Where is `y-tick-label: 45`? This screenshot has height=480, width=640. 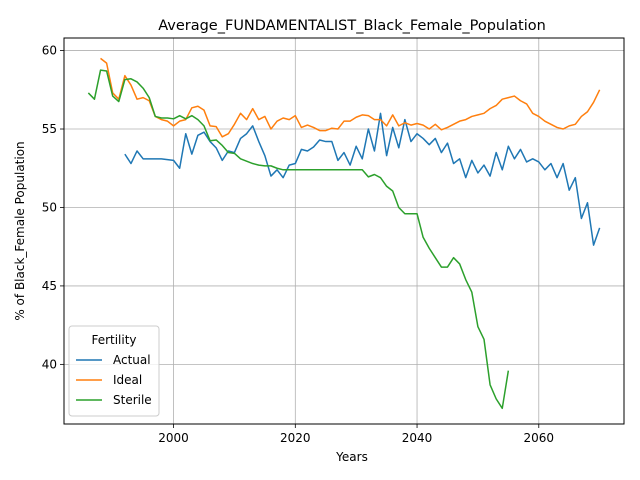
y-tick-label: 45 is located at coordinates (49, 286).